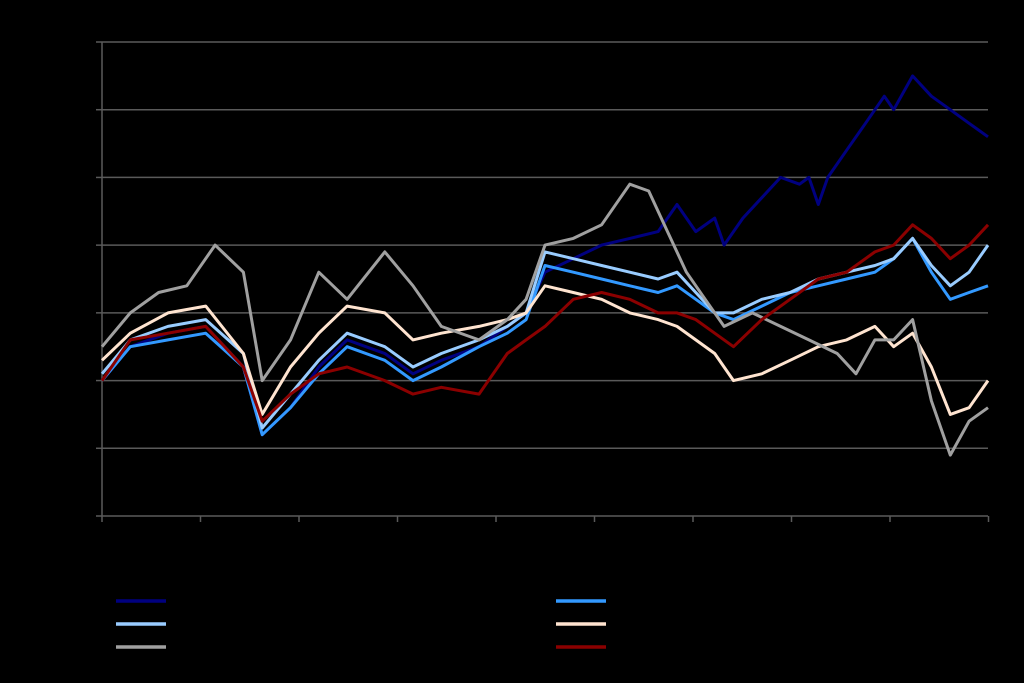  I want to click on legend-label: Europa, so click(644, 602).